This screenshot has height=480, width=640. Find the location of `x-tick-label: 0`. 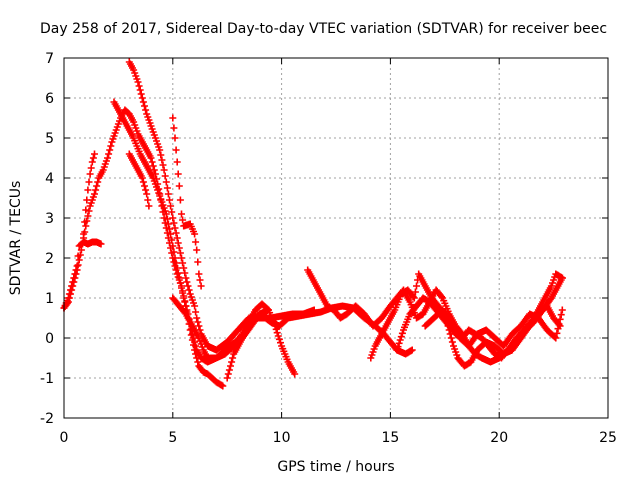

x-tick-label: 0 is located at coordinates (64, 438).